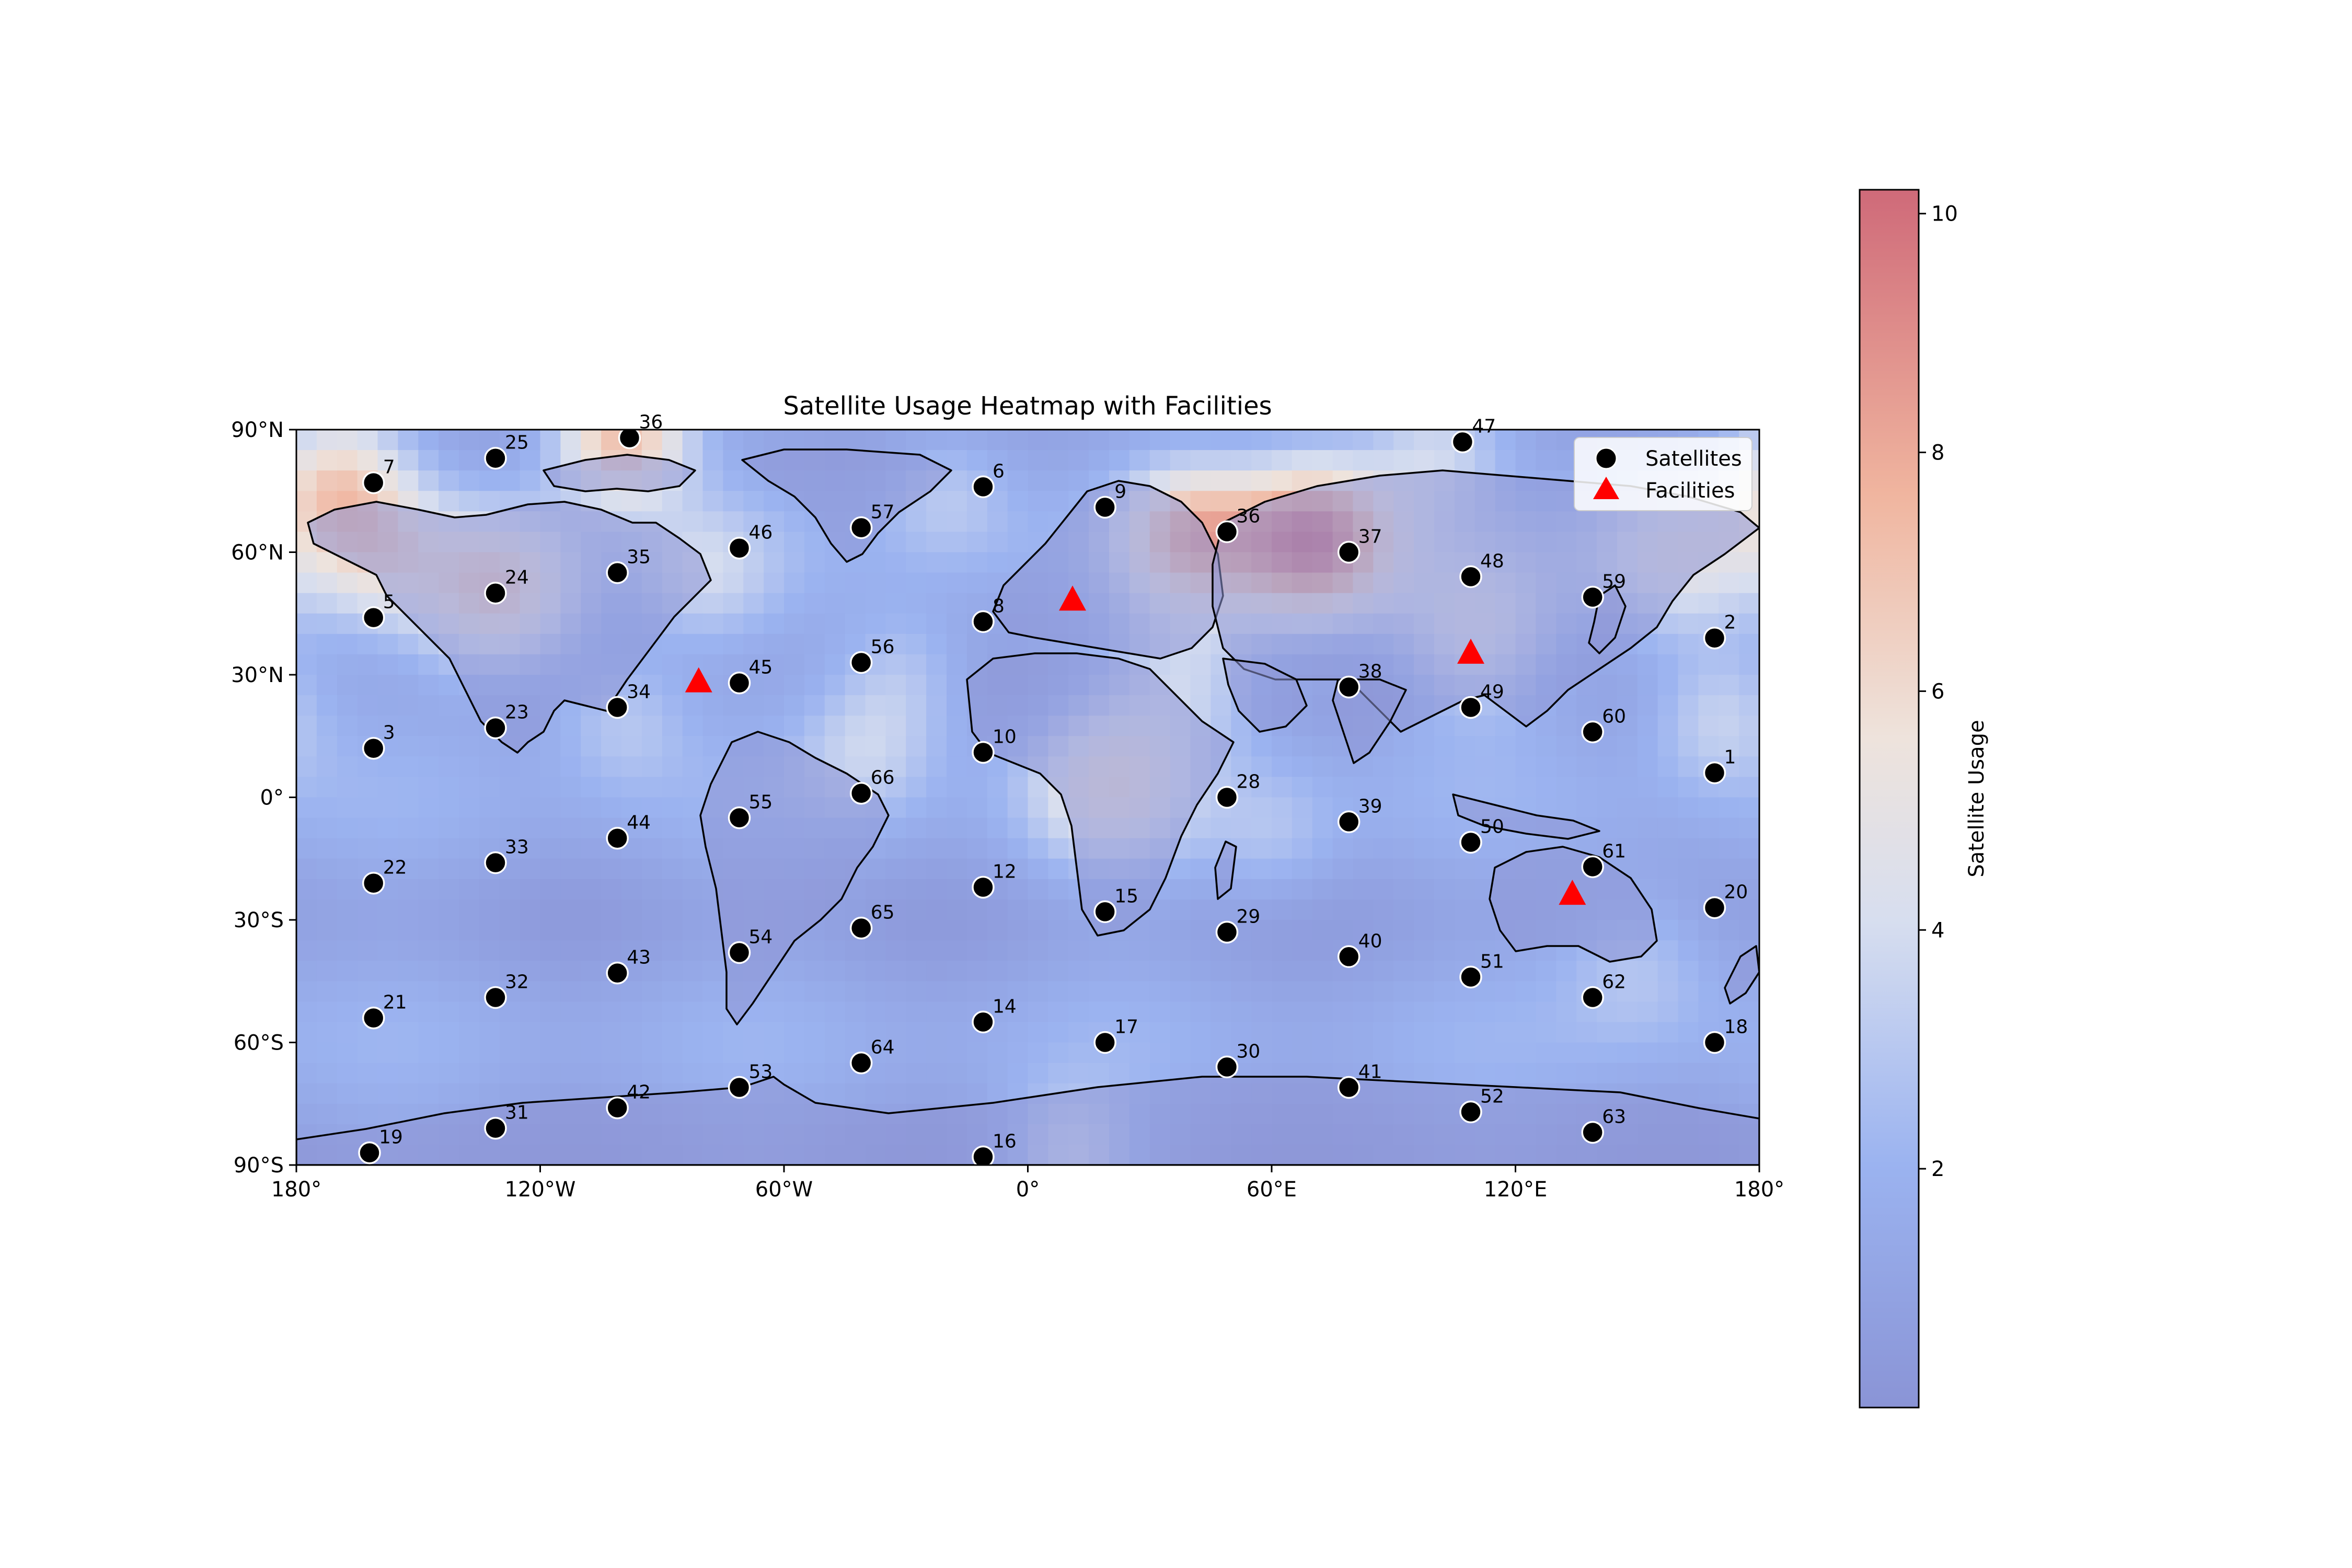  Describe the element at coordinates (395, 868) in the screenshot. I see `satellite-label: 22` at that location.